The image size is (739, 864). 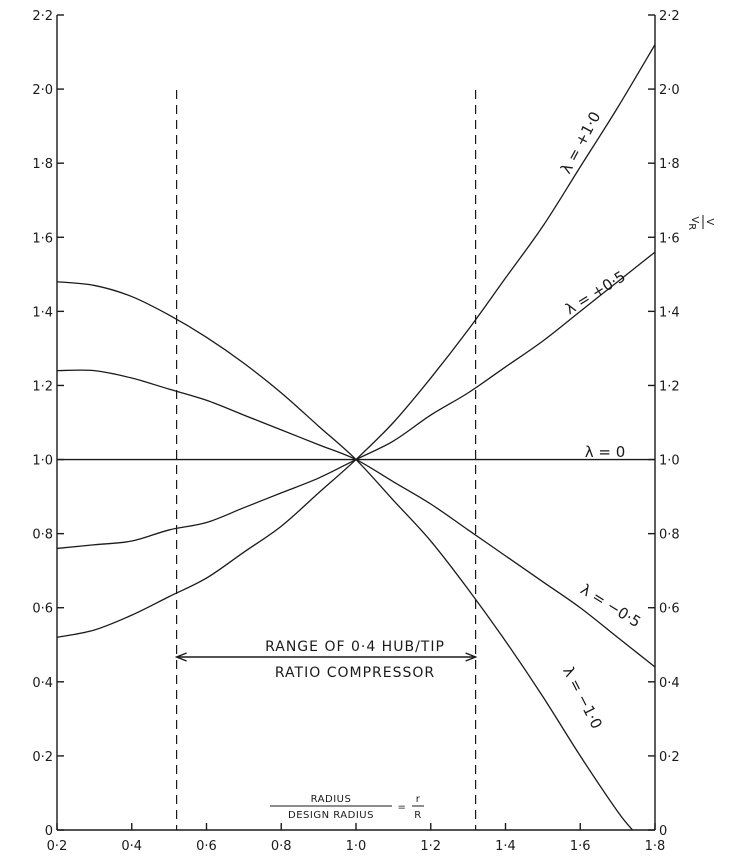 I want to click on y-tick-label-right: 0·6, so click(x=669, y=609).